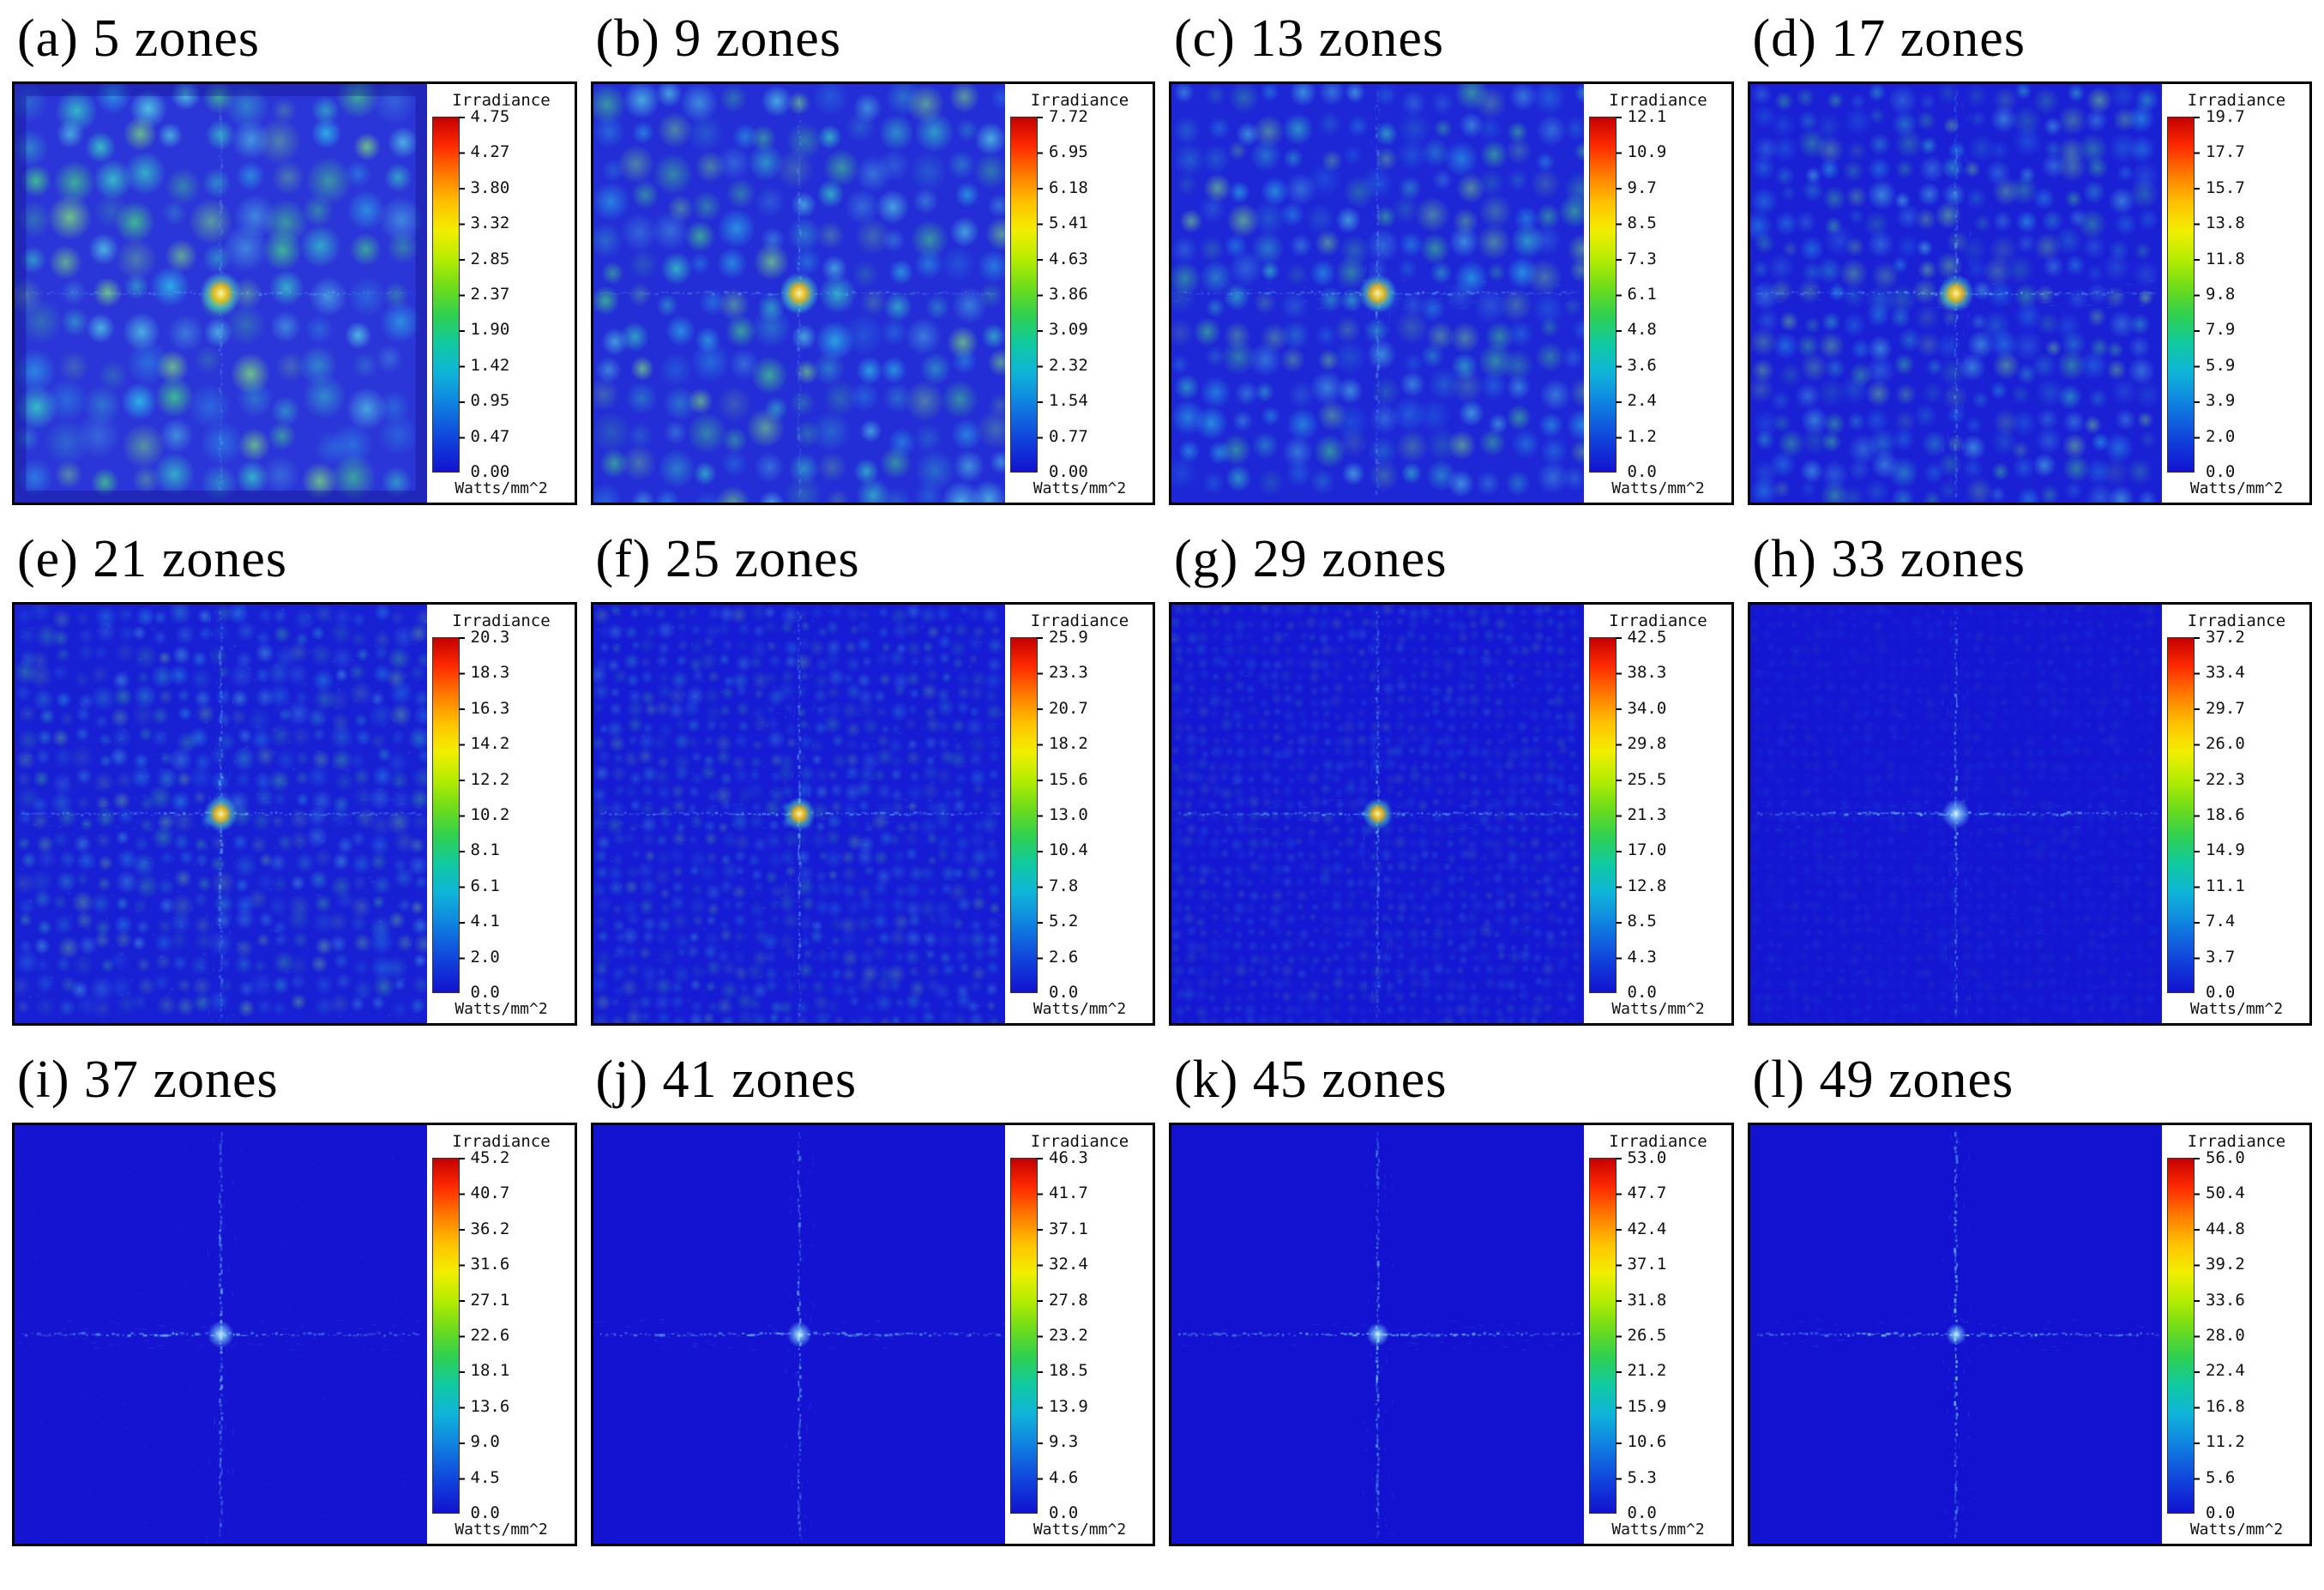 The image size is (2324, 1590). I want to click on tick-label: 26.0, so click(2225, 744).